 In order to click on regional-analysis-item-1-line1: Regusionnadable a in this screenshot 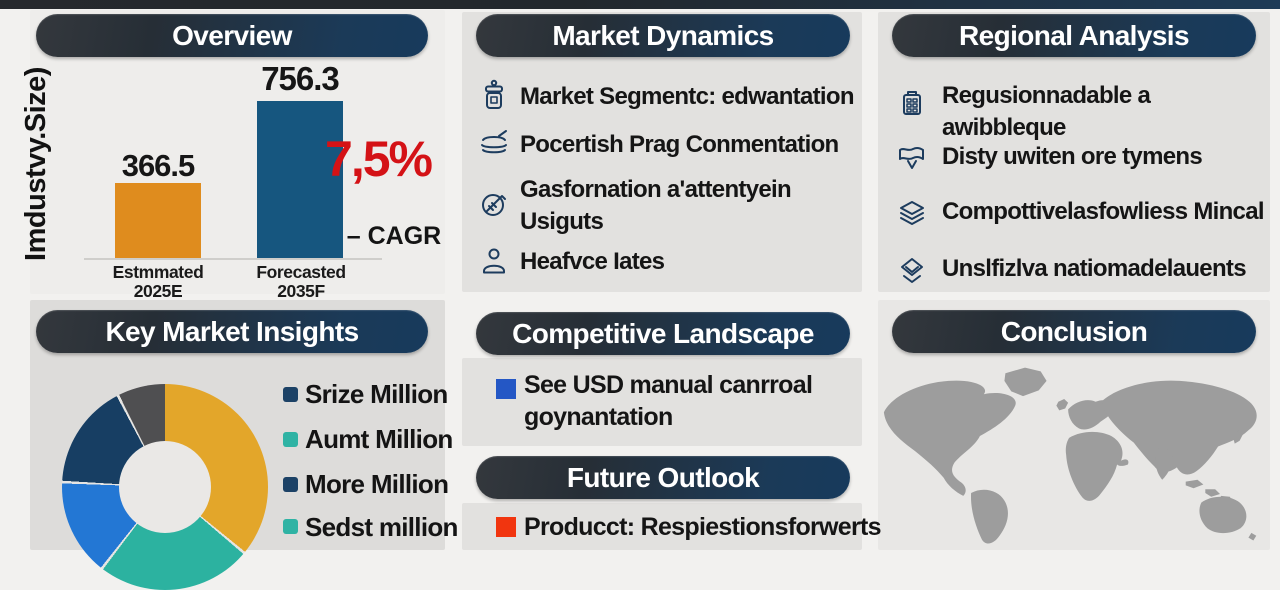, I will do `click(1046, 95)`.